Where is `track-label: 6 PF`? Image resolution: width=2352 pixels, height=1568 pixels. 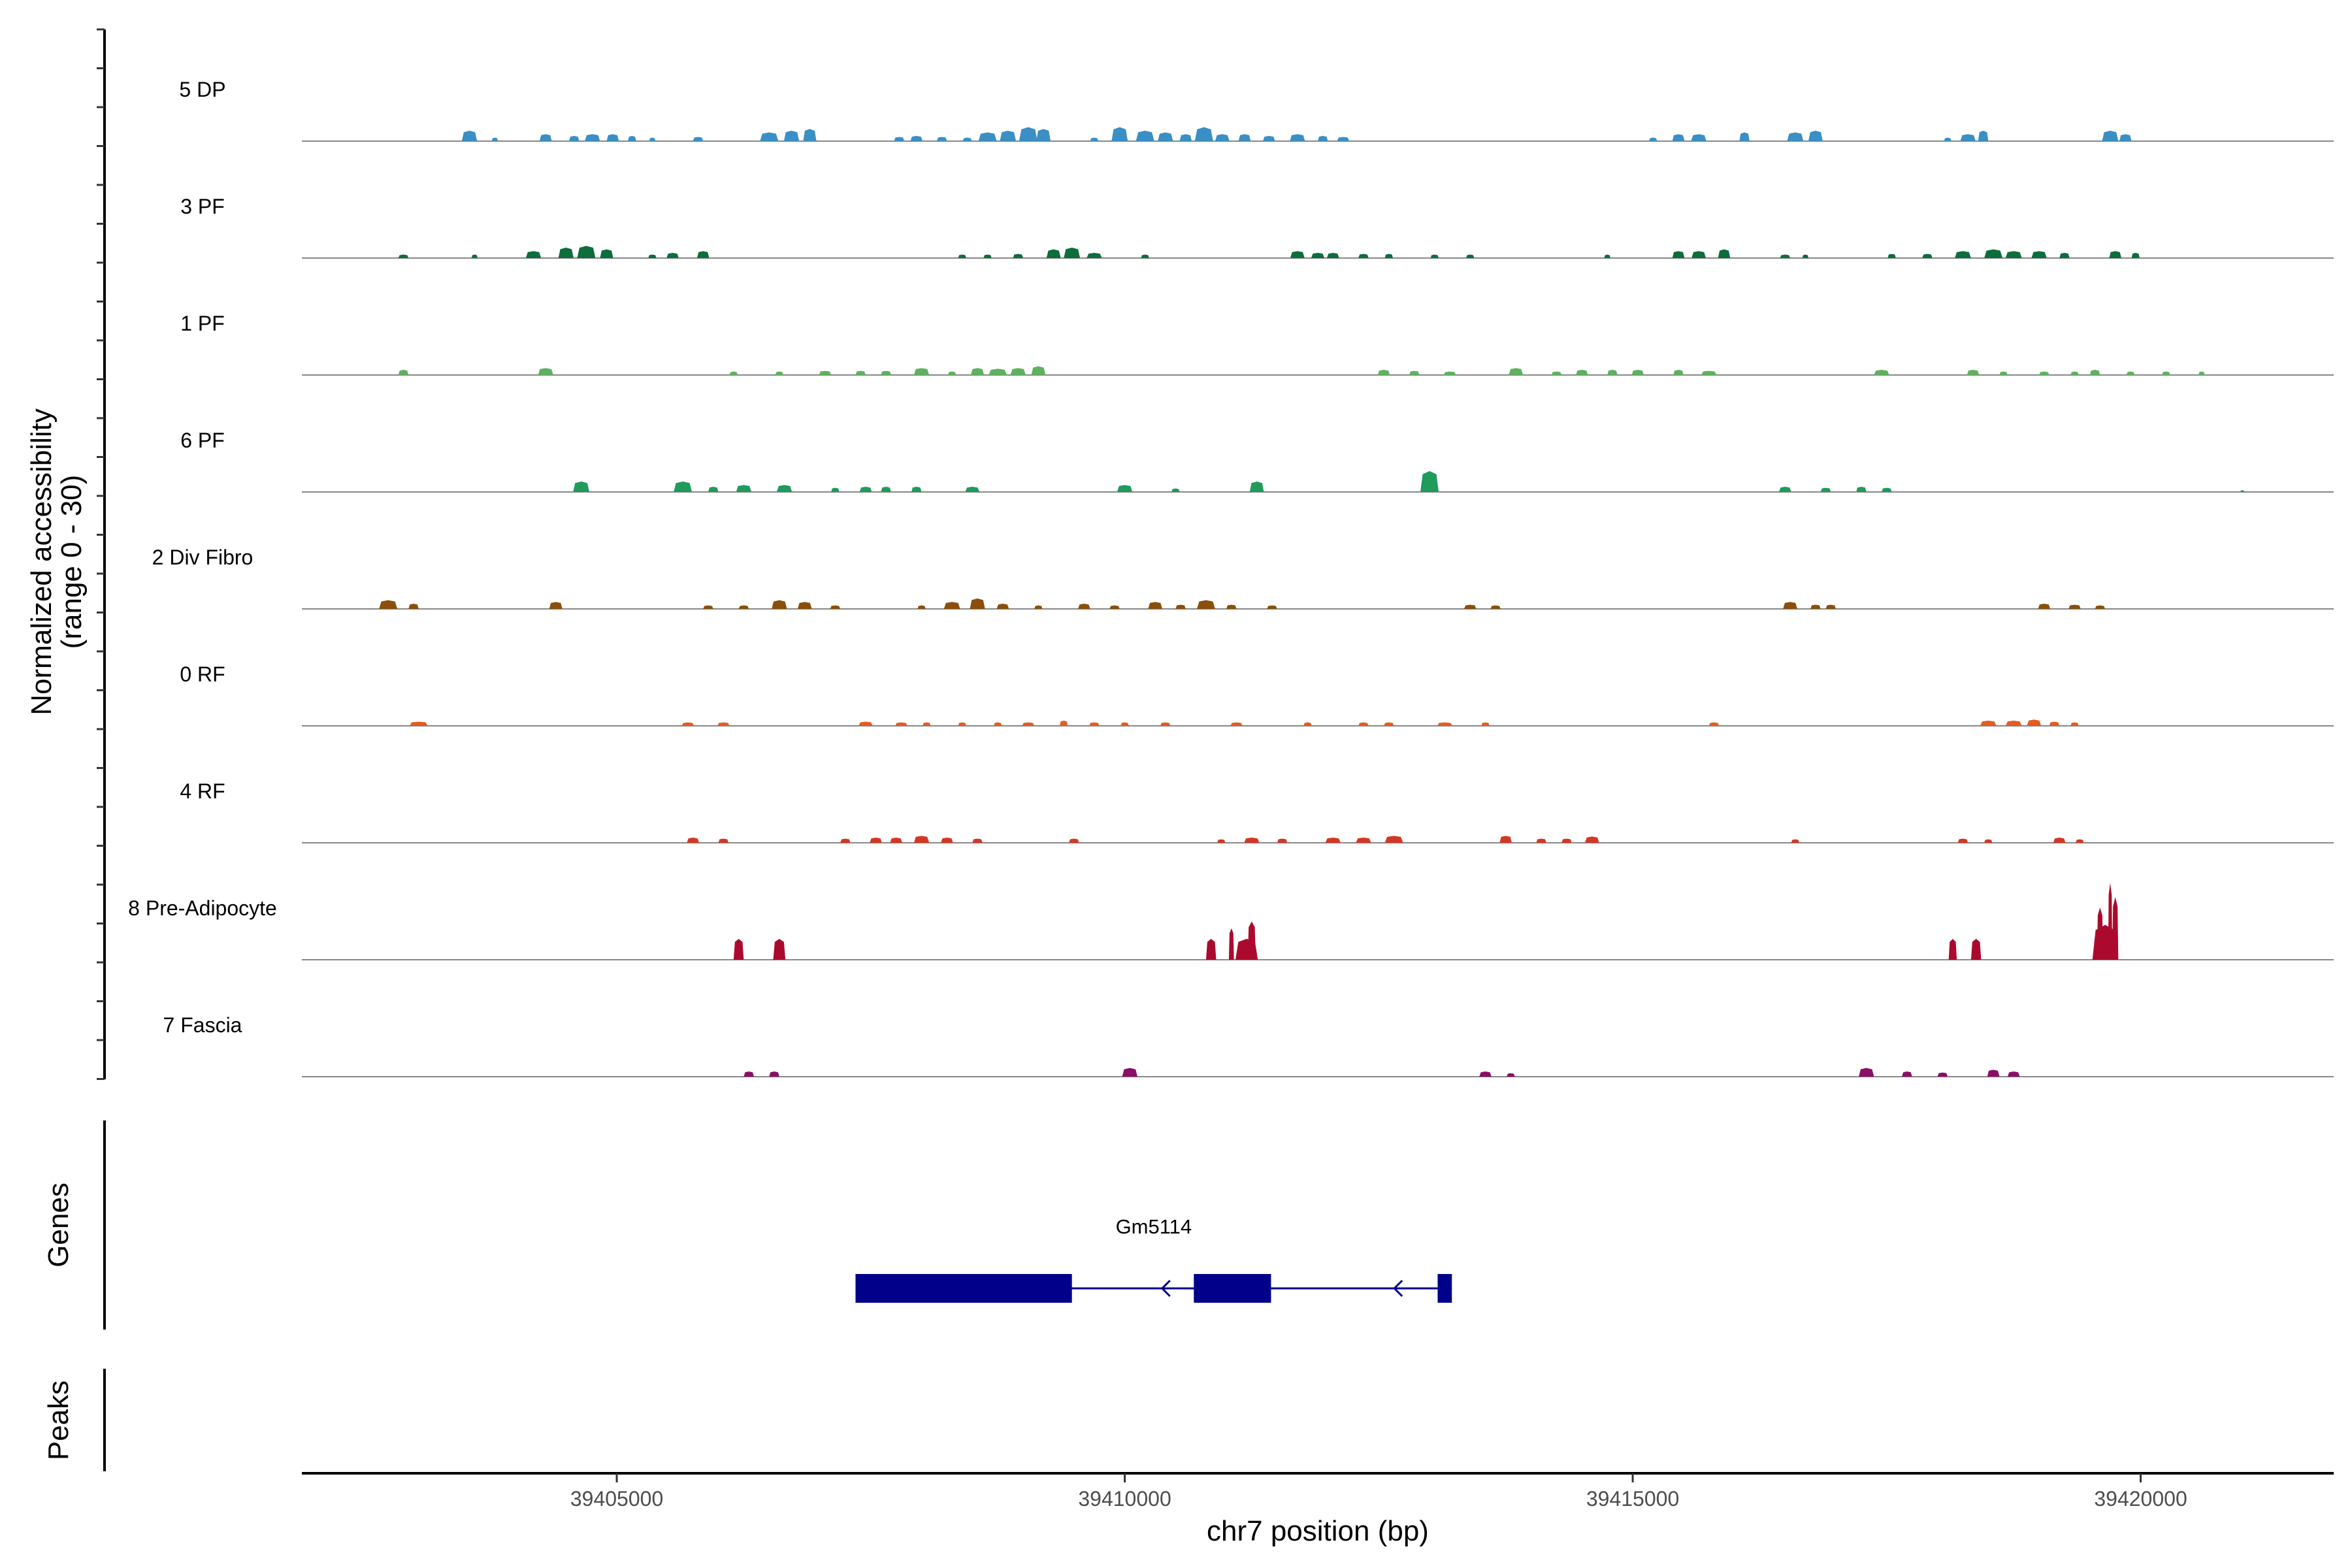 track-label: 6 PF is located at coordinates (202, 440).